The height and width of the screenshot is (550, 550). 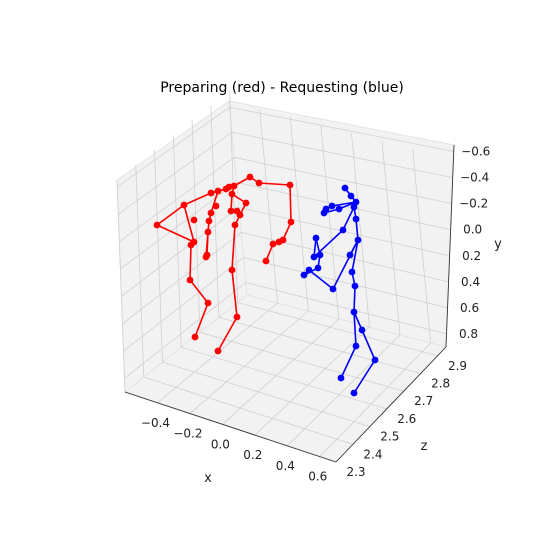 I want to click on z-tick-label: 2.3, so click(x=355, y=472).